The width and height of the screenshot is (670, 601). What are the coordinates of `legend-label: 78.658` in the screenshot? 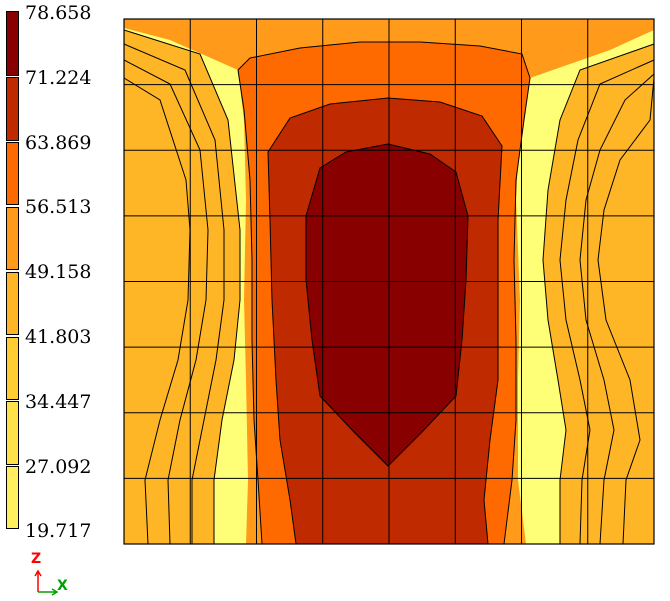 It's located at (58, 13).